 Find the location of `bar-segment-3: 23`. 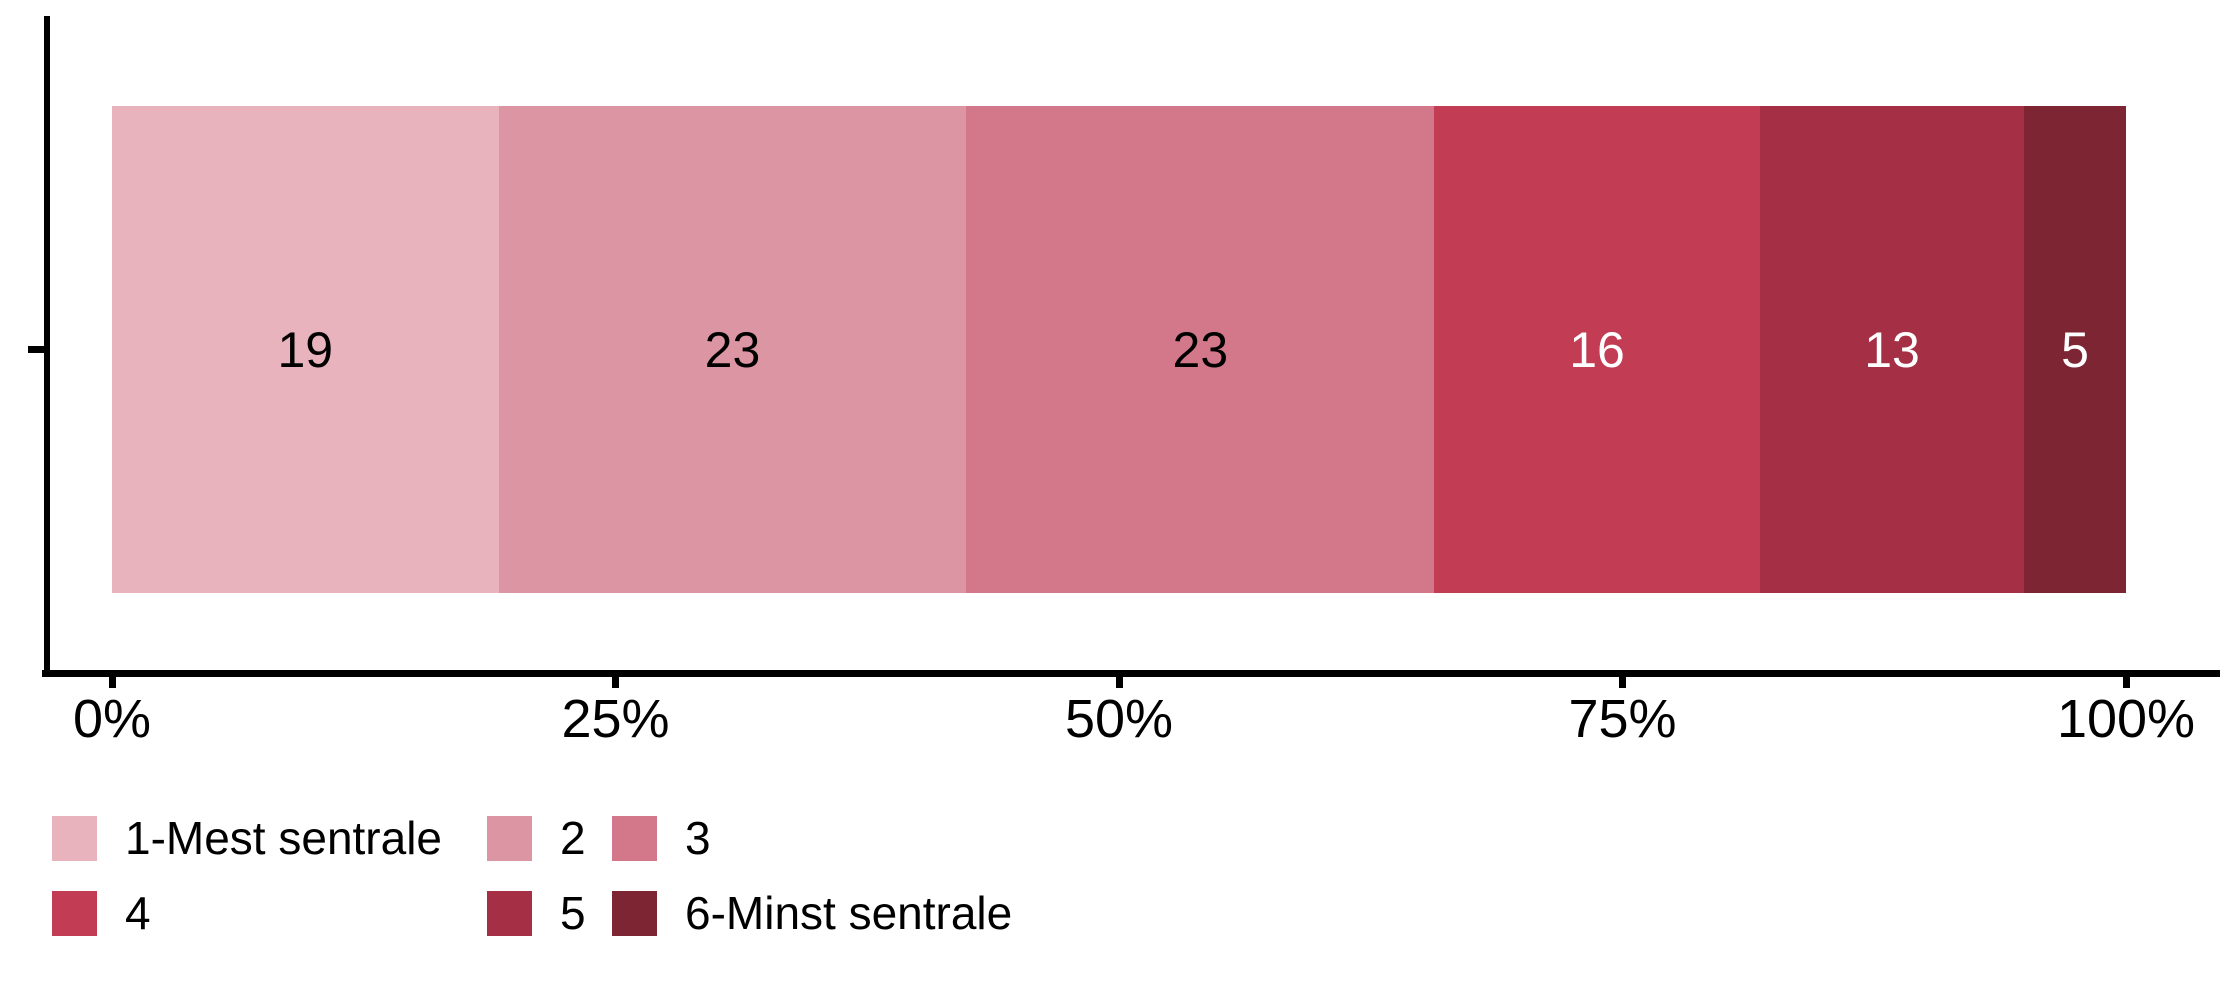

bar-segment-3: 23 is located at coordinates (1200, 349).